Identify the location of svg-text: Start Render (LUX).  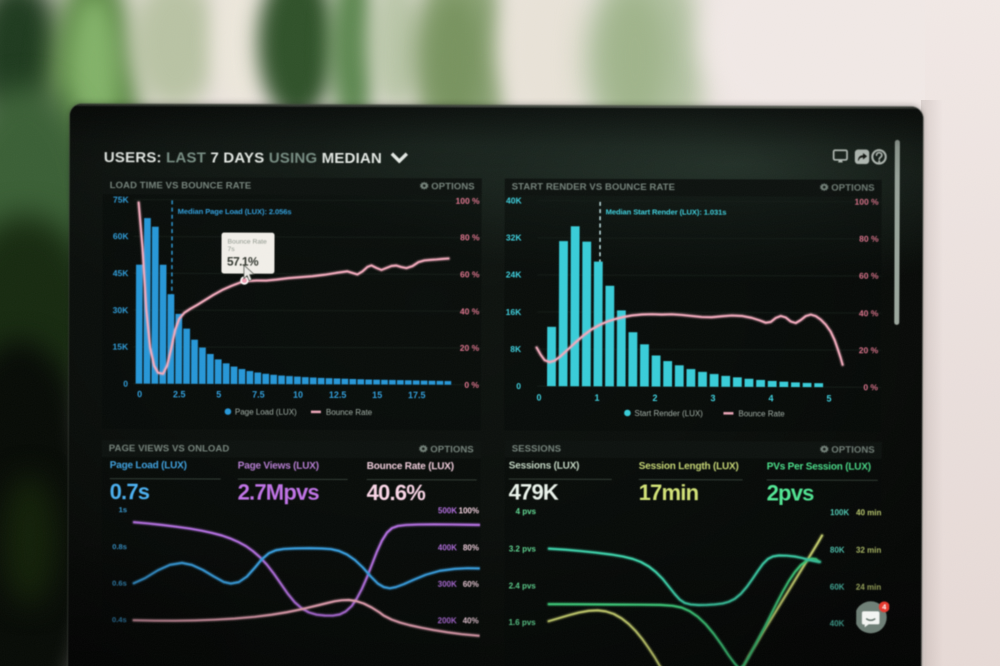
(668, 413).